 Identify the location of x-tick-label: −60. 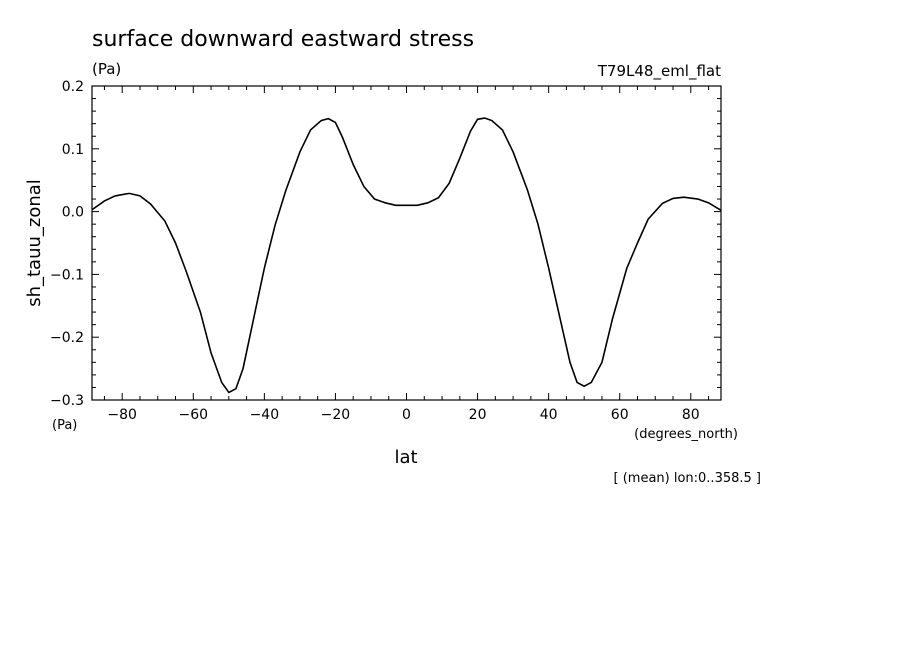
(194, 415).